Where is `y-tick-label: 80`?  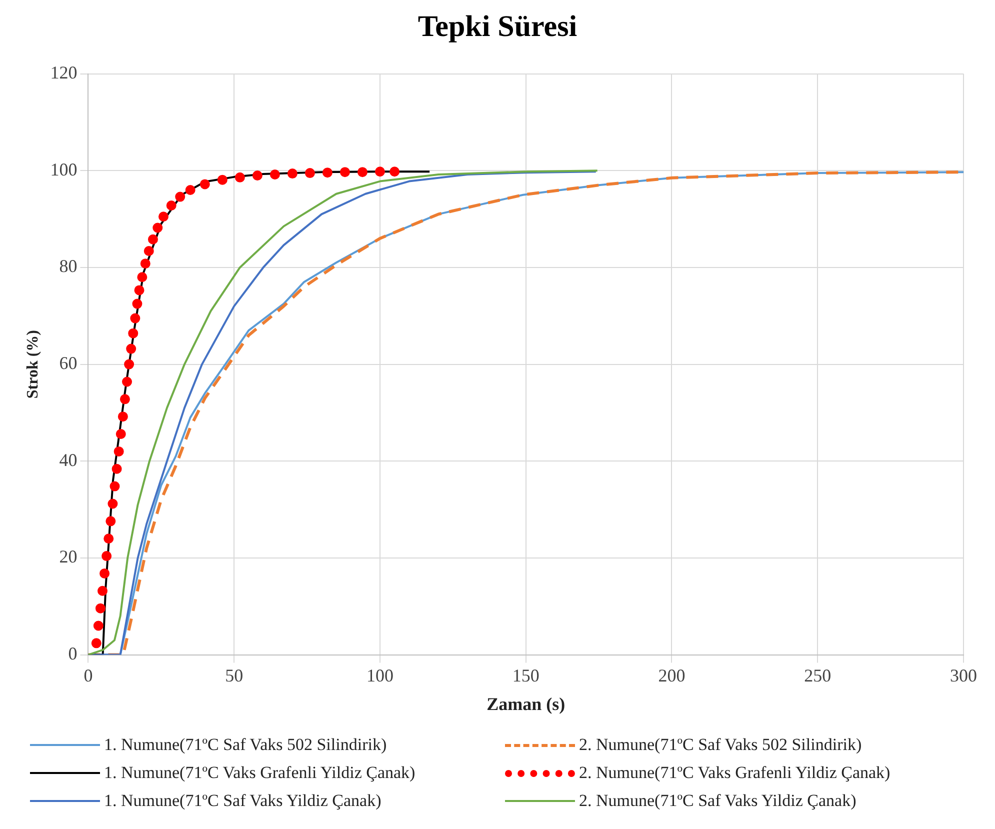
y-tick-label: 80 is located at coordinates (68, 266).